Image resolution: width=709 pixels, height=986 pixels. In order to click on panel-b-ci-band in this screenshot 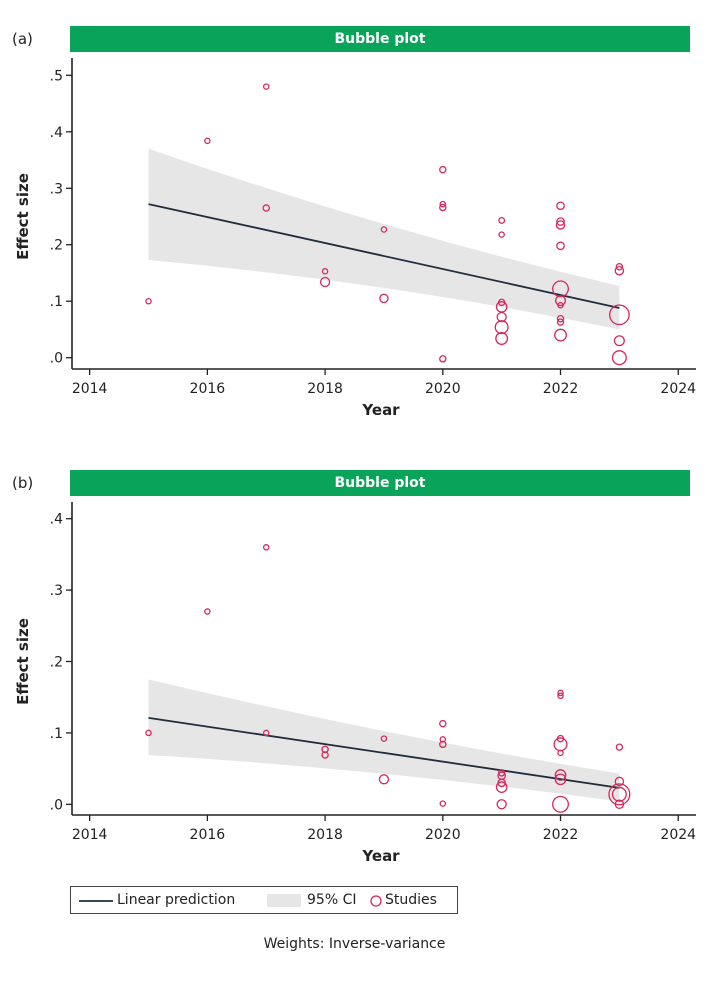, I will do `click(384, 740)`.